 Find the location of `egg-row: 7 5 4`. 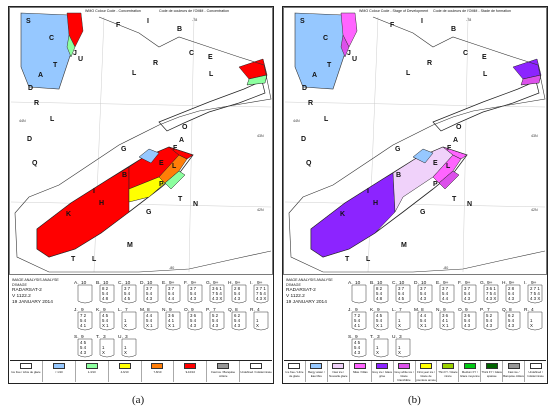

egg-row: 7 5 4 is located at coordinates (491, 293).